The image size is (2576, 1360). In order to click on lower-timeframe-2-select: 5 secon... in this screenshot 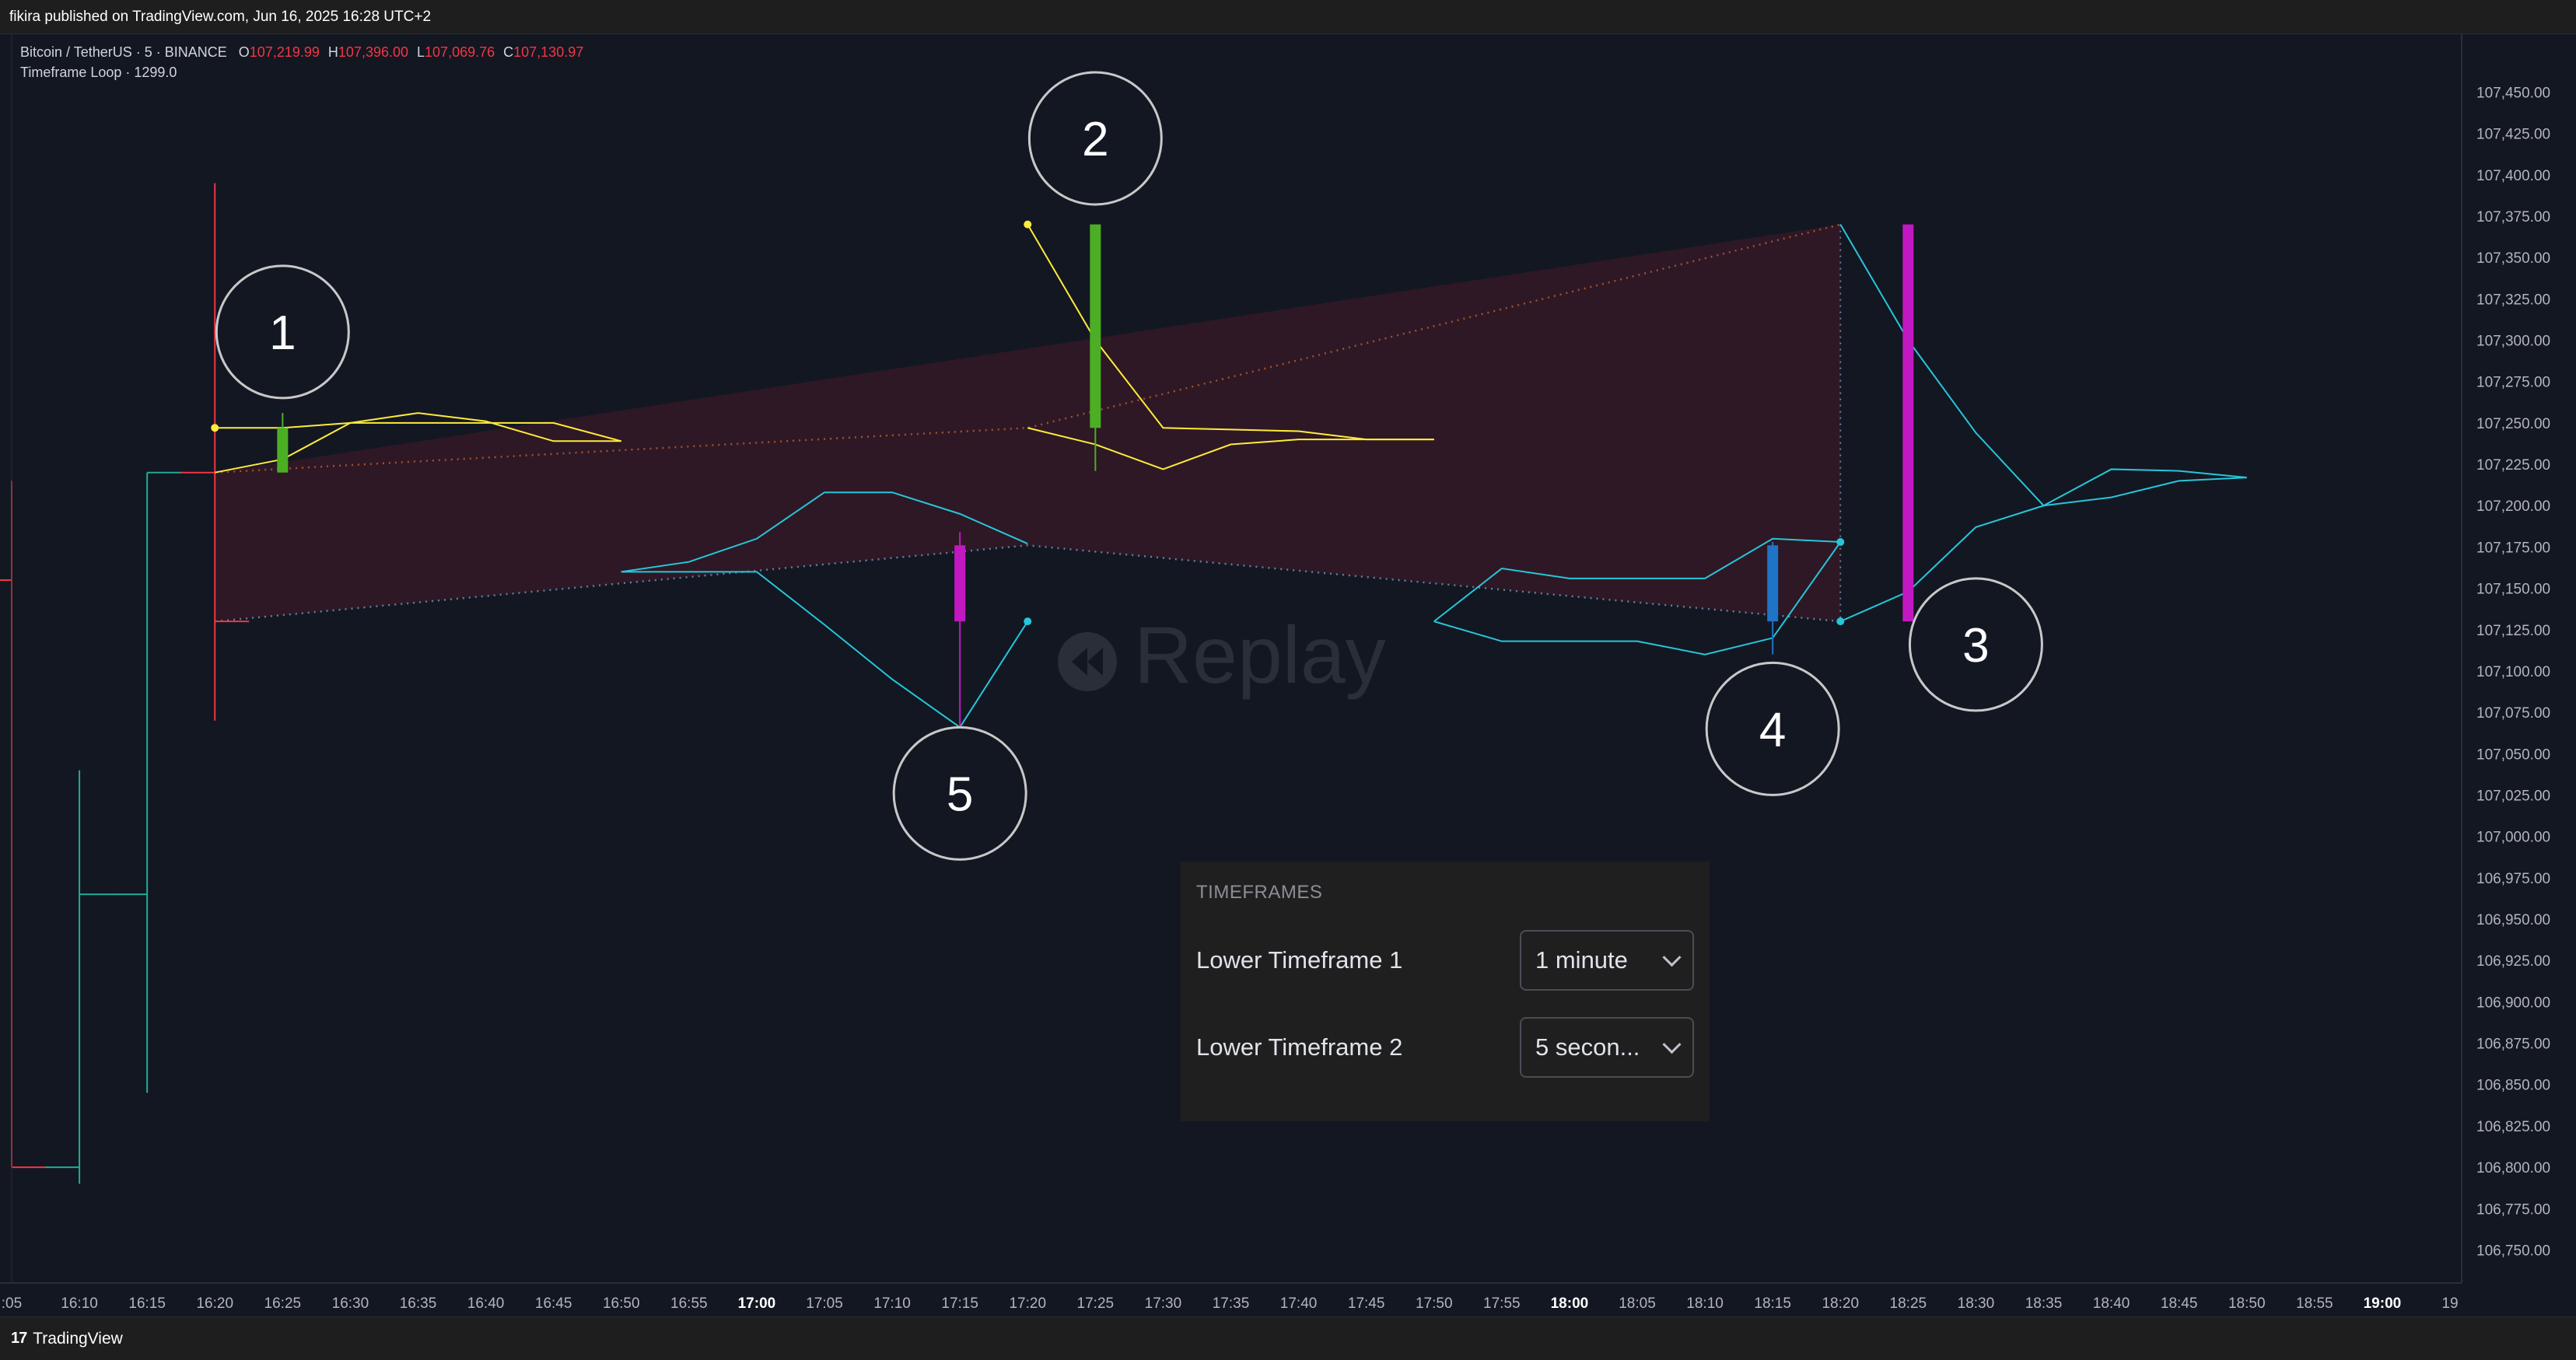, I will do `click(1607, 1047)`.